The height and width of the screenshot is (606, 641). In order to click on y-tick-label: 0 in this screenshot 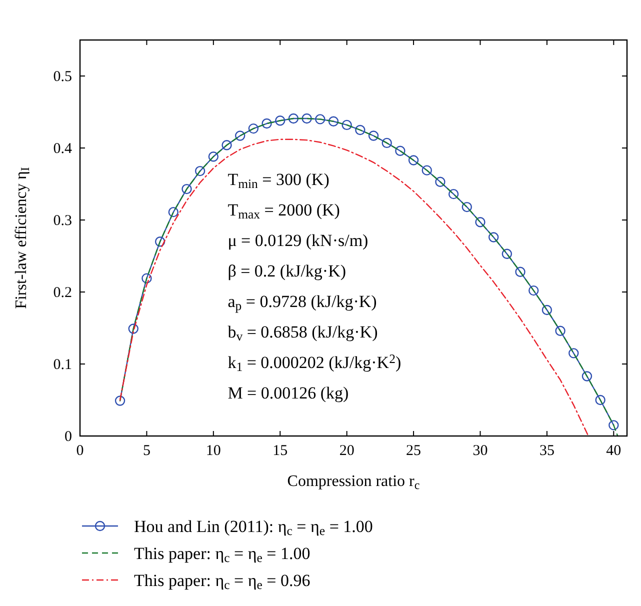, I will do `click(68, 437)`.